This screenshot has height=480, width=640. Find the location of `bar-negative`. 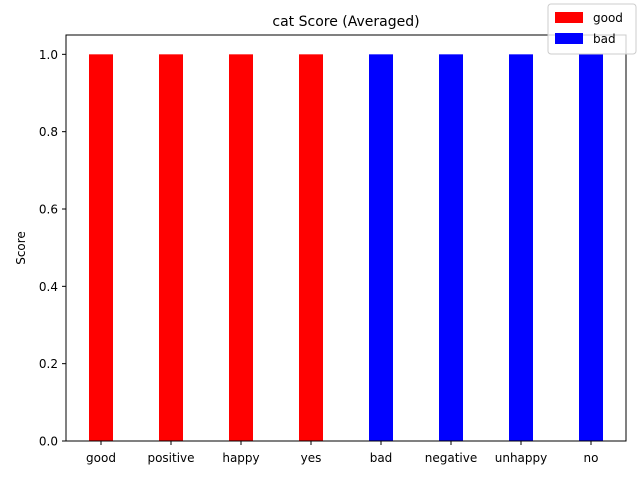

bar-negative is located at coordinates (451, 247).